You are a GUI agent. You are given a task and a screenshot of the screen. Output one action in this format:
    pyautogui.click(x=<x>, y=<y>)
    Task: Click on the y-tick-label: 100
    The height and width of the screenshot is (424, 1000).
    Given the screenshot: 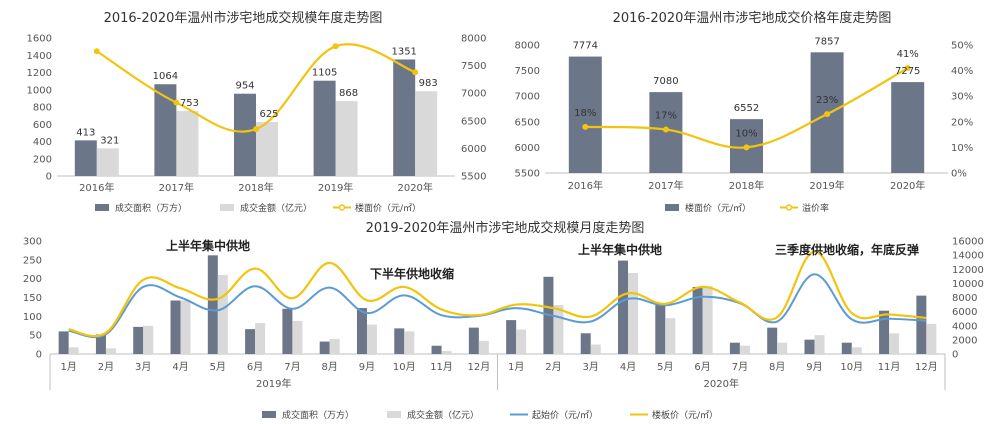 What is the action you would take?
    pyautogui.click(x=32, y=317)
    